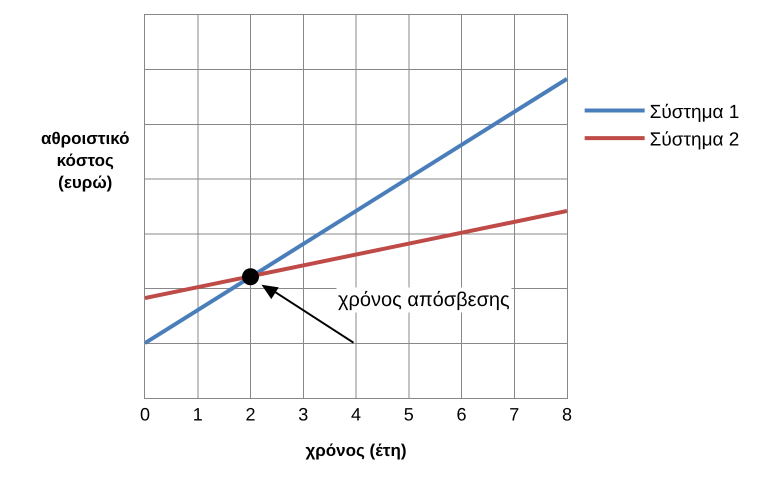 This screenshot has width=757, height=489. I want to click on legend-label: Σύστημα 1, so click(695, 112).